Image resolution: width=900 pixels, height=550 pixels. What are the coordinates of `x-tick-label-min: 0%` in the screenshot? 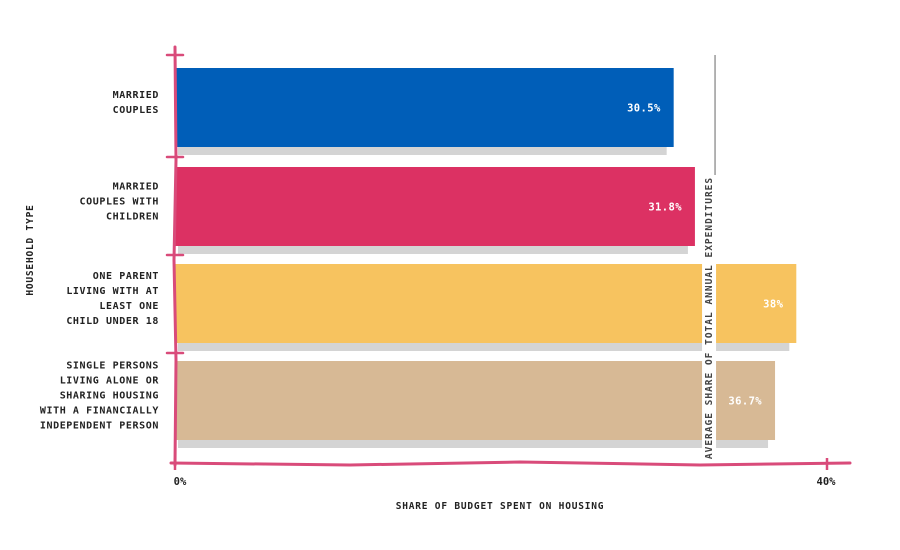 It's located at (180, 482).